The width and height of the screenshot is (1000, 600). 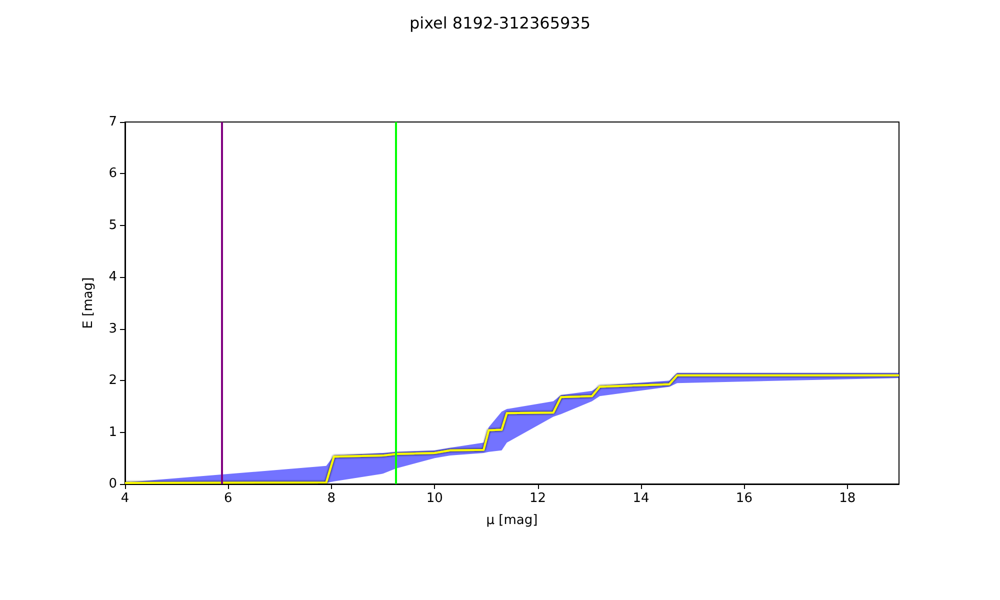 I want to click on y-tick-label: 2, so click(x=112, y=380).